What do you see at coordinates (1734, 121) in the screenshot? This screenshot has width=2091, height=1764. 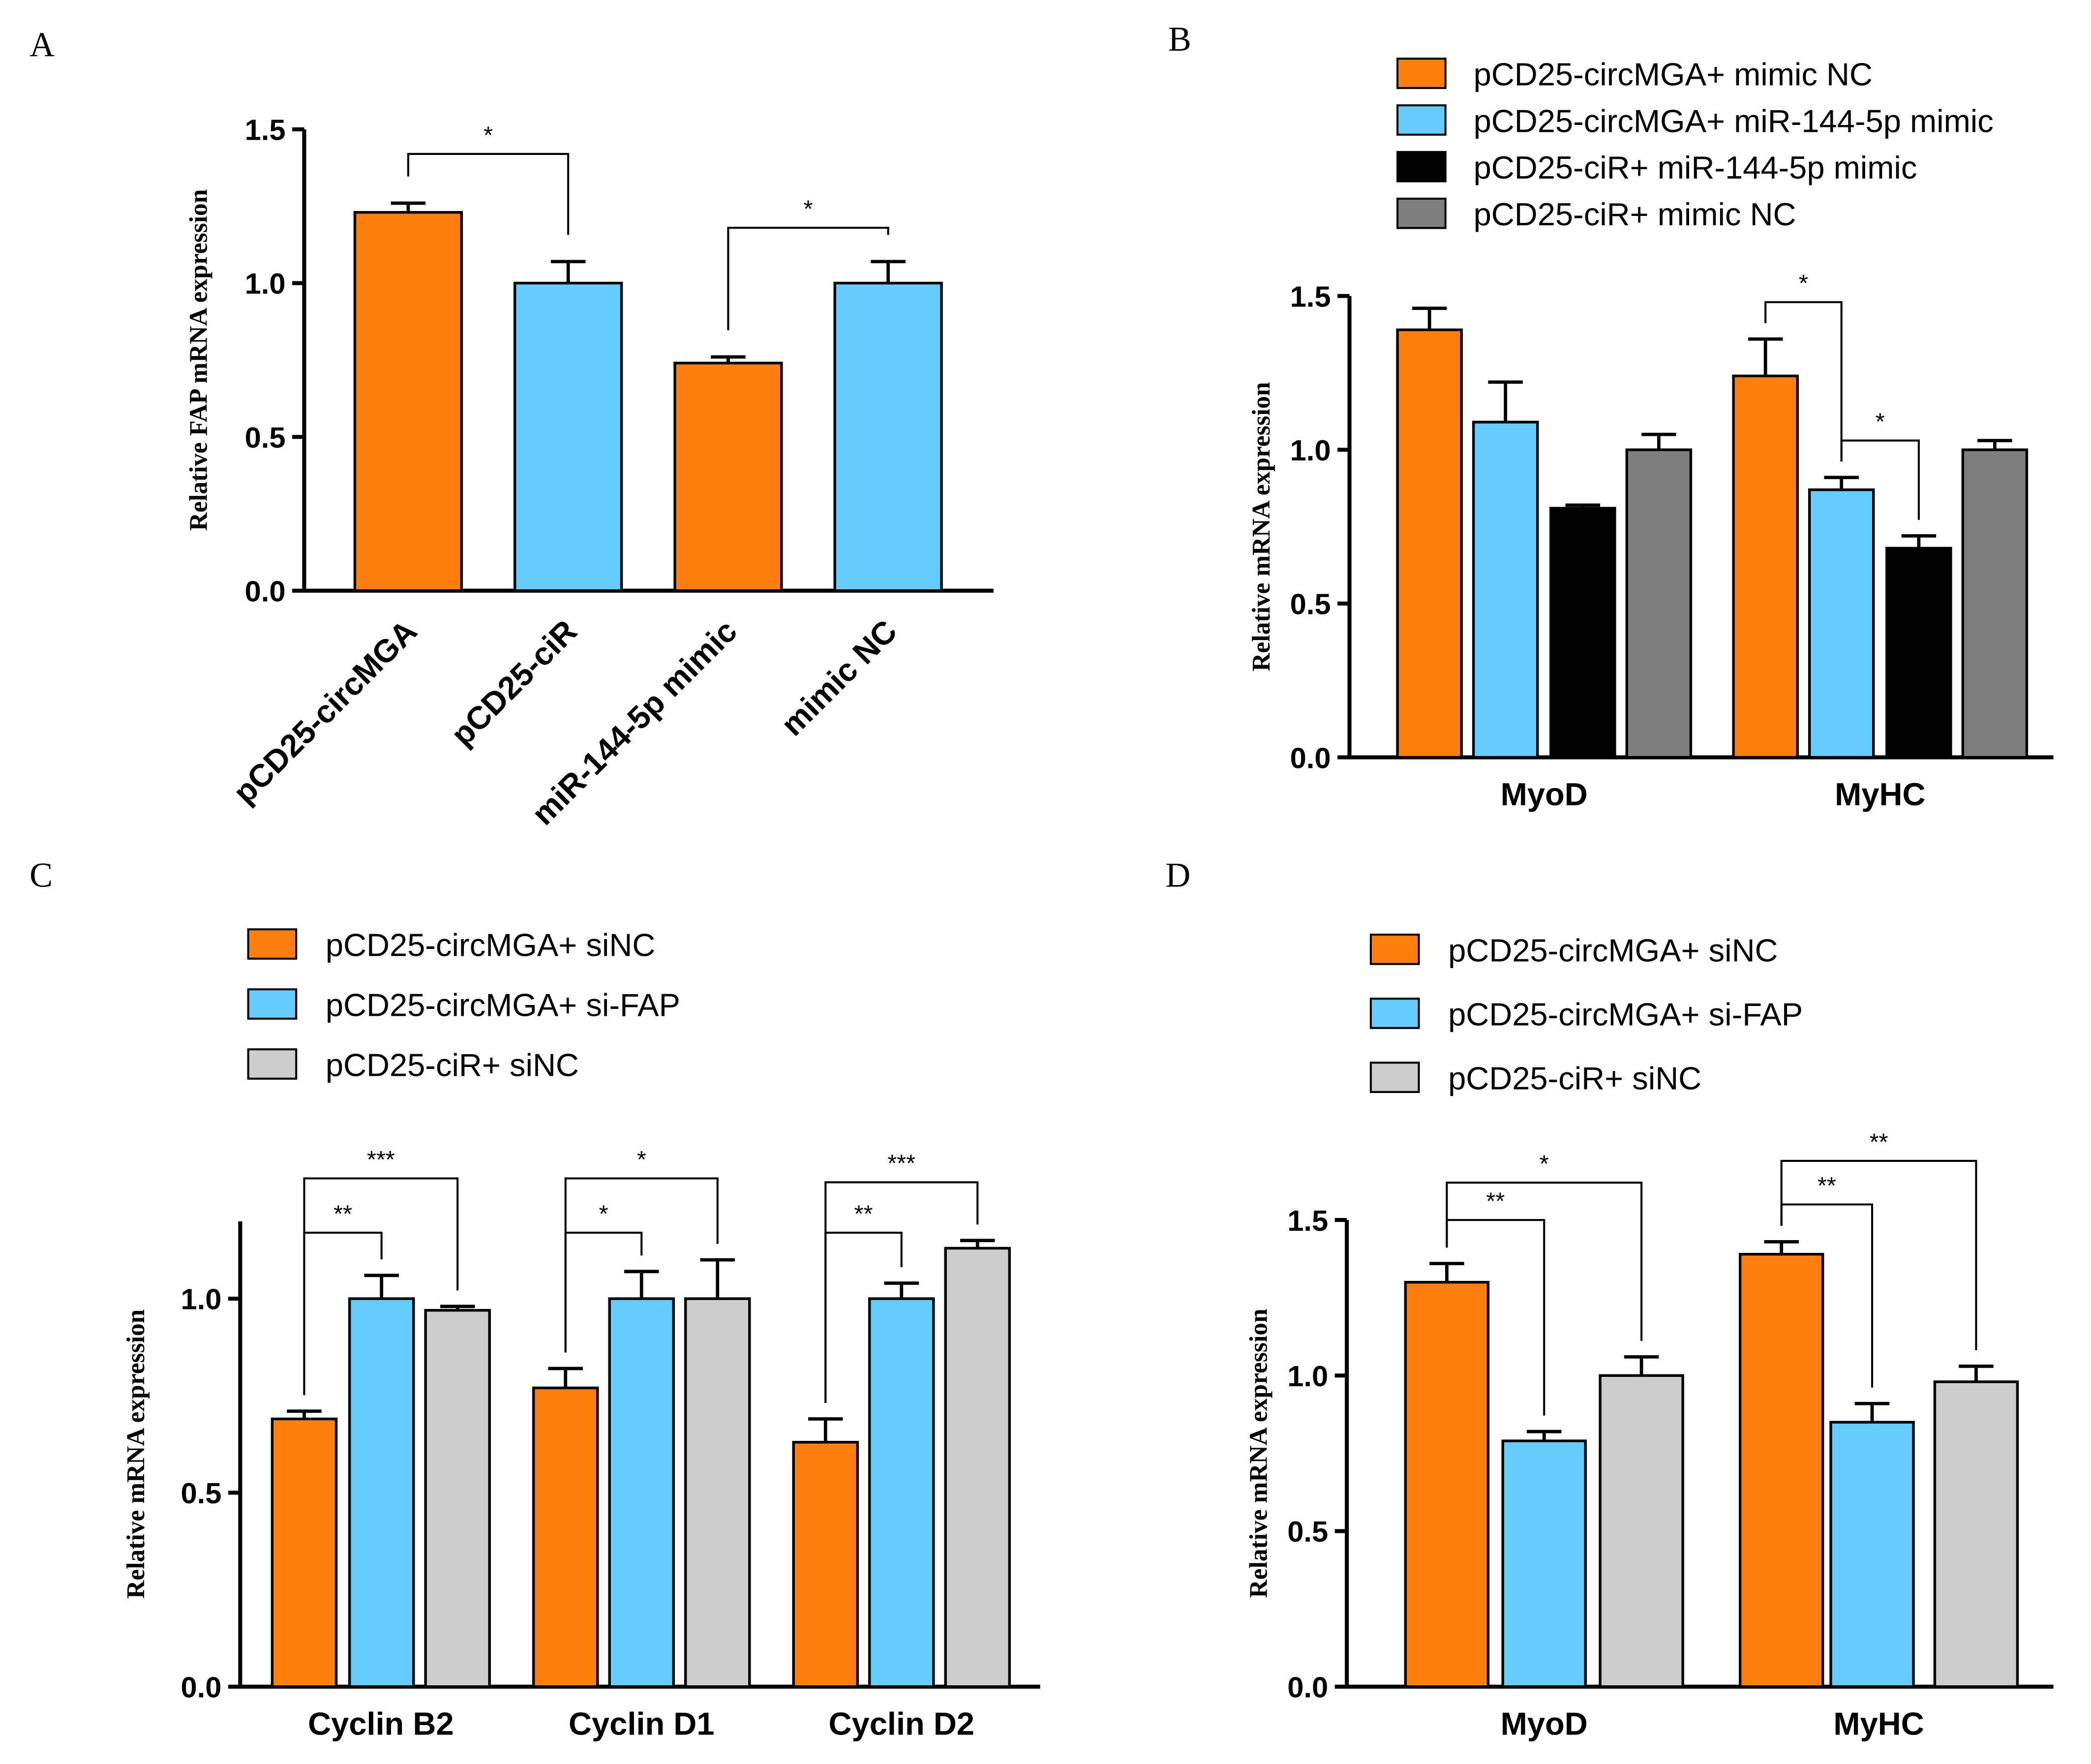 I see `legend-label: pCD25-circMGA+ miR-144-5p mimic` at bounding box center [1734, 121].